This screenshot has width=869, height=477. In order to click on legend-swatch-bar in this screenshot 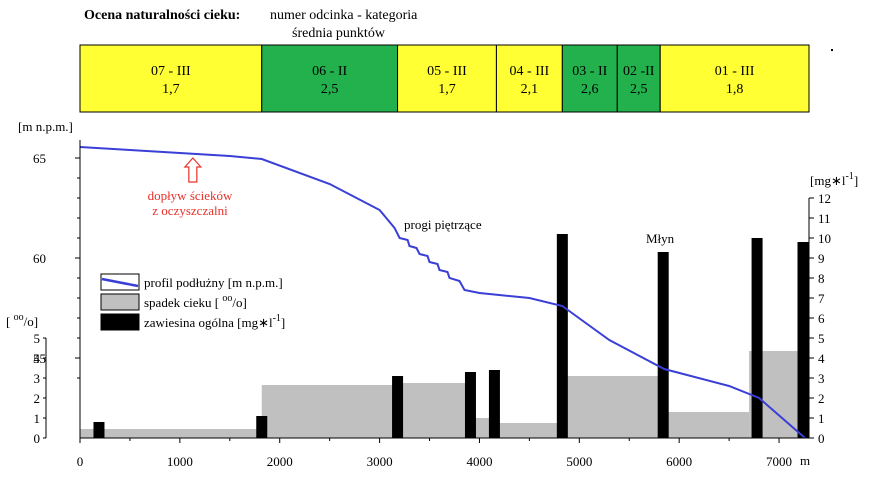, I will do `click(120, 322)`.